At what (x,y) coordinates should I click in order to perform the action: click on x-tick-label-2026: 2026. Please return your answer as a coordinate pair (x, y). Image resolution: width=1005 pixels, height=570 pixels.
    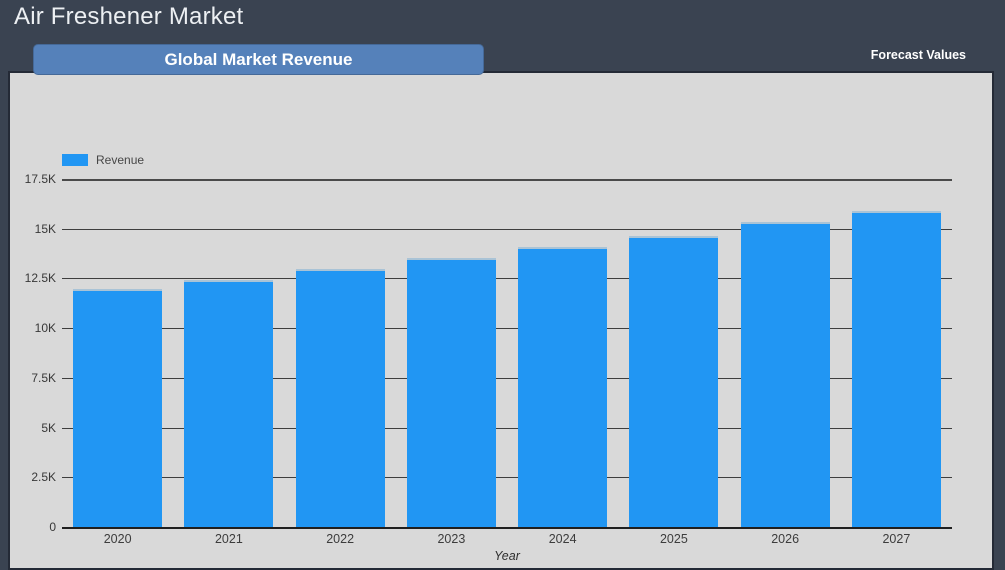
    Looking at the image, I should click on (785, 539).